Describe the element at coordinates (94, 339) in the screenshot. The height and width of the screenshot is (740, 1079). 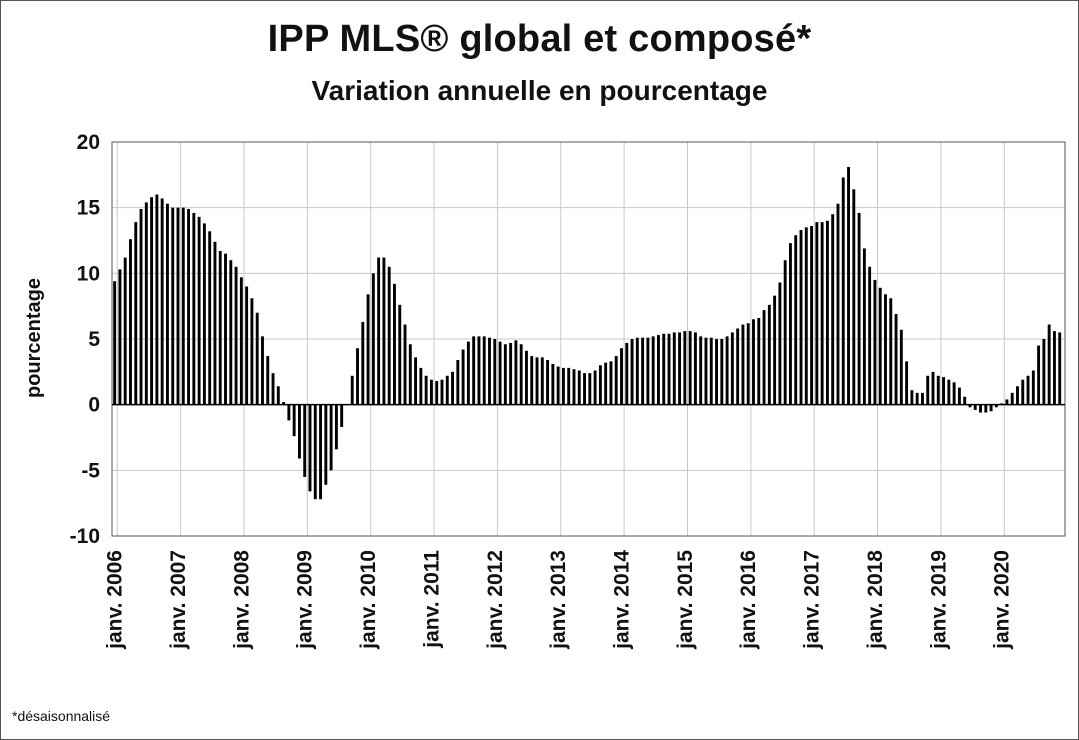
I see `y-tick-label: 5` at that location.